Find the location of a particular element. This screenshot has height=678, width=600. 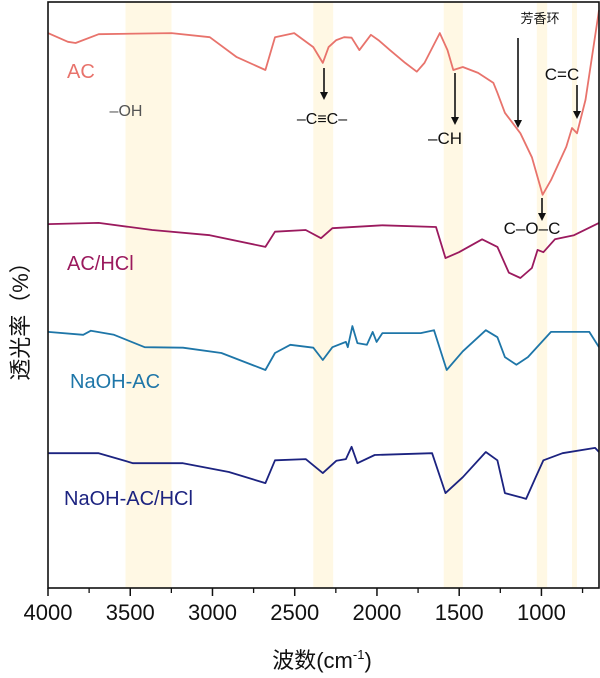

annotation-label: –OH is located at coordinates (126, 111).